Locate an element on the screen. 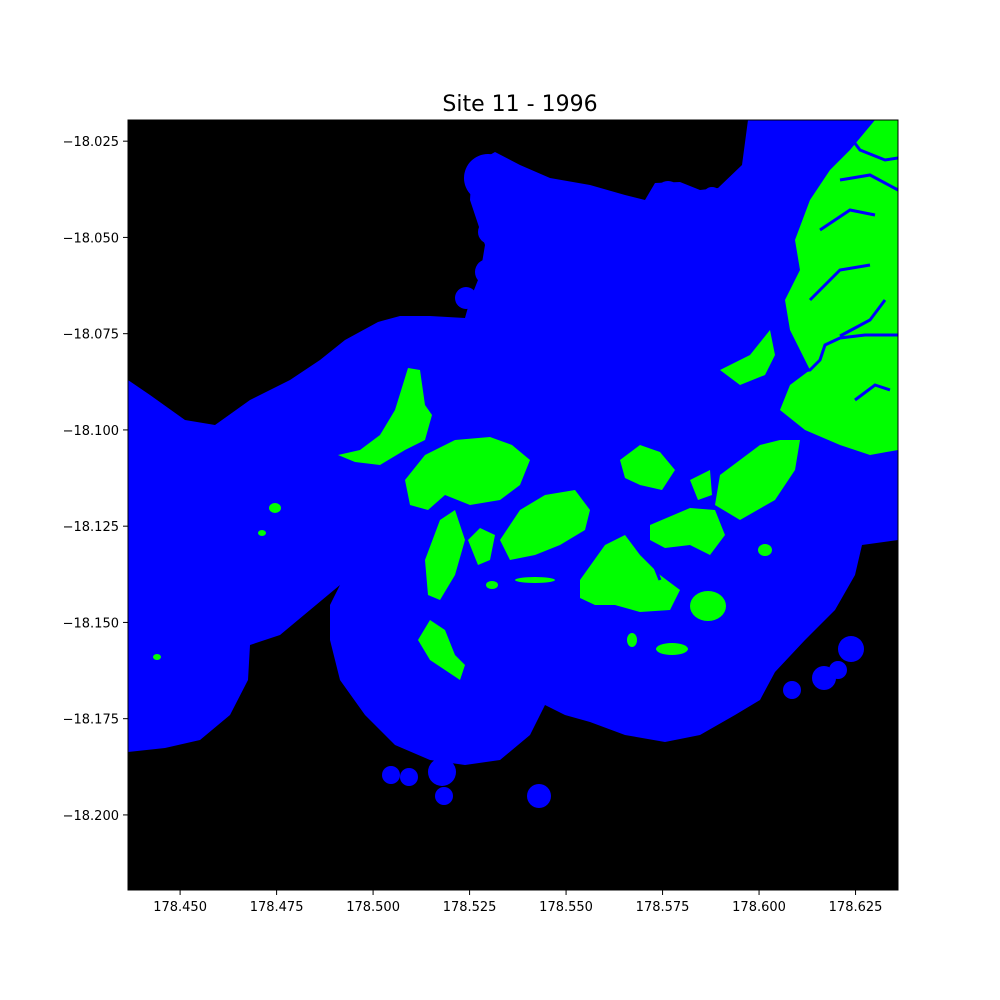  y-tick-label: −18.100 is located at coordinates (91, 431).